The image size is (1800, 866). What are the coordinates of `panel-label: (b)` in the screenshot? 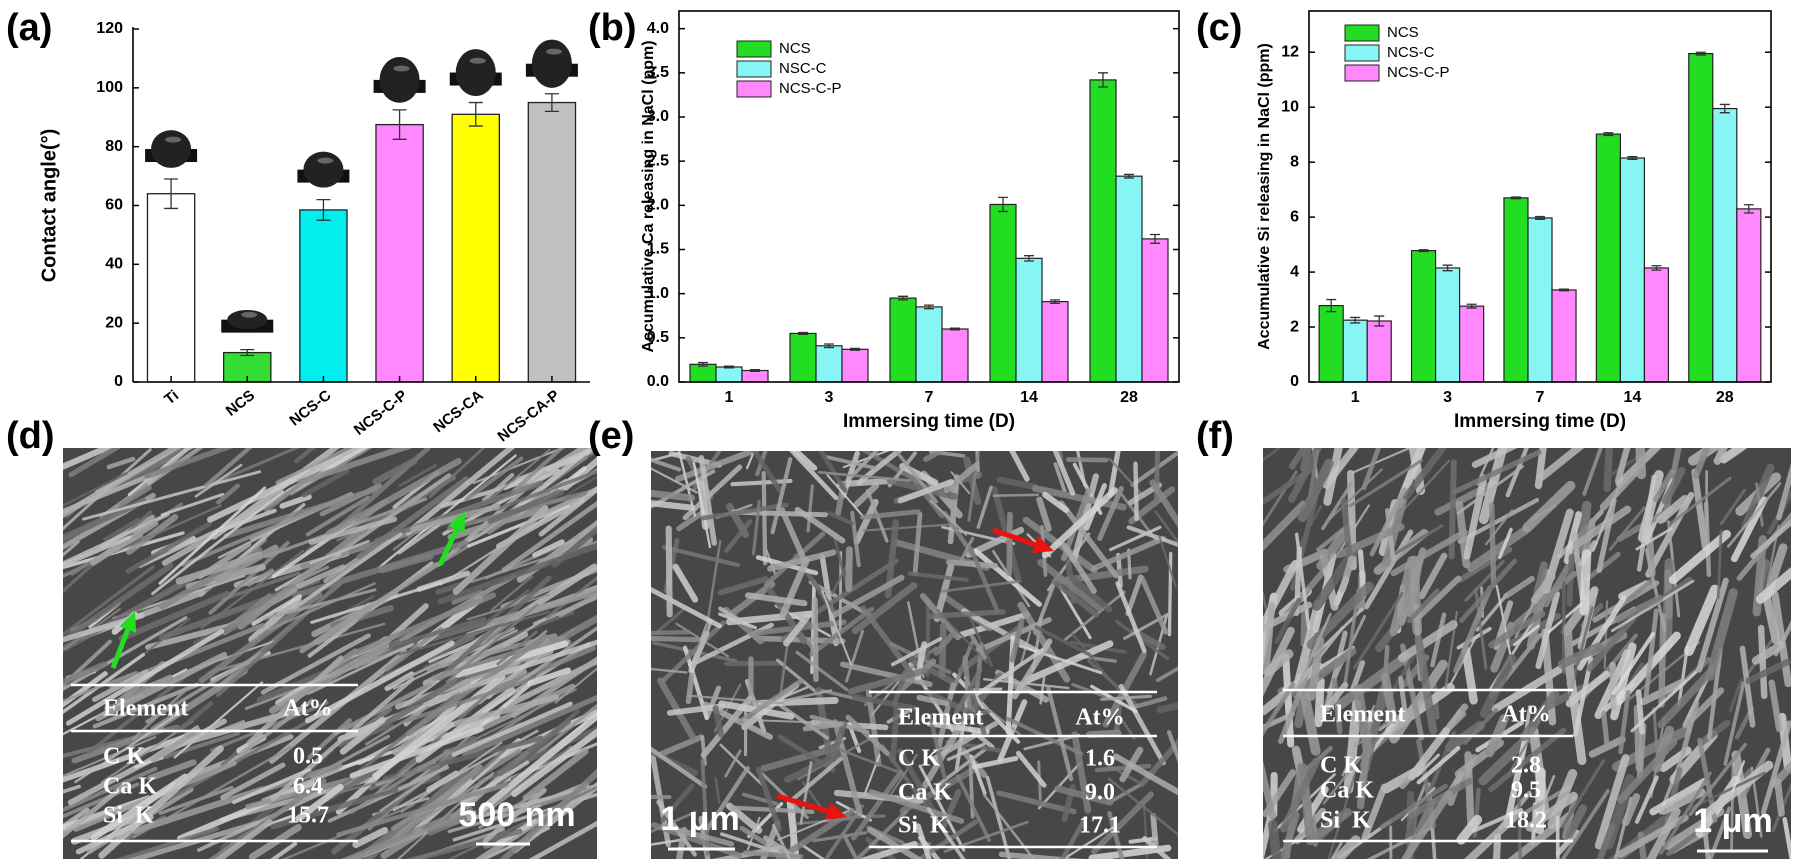 It's located at (612, 28).